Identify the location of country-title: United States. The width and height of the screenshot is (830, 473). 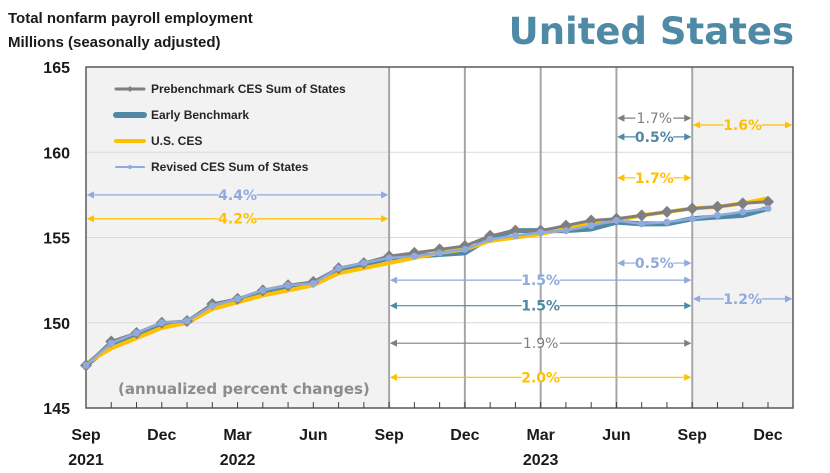
(651, 31).